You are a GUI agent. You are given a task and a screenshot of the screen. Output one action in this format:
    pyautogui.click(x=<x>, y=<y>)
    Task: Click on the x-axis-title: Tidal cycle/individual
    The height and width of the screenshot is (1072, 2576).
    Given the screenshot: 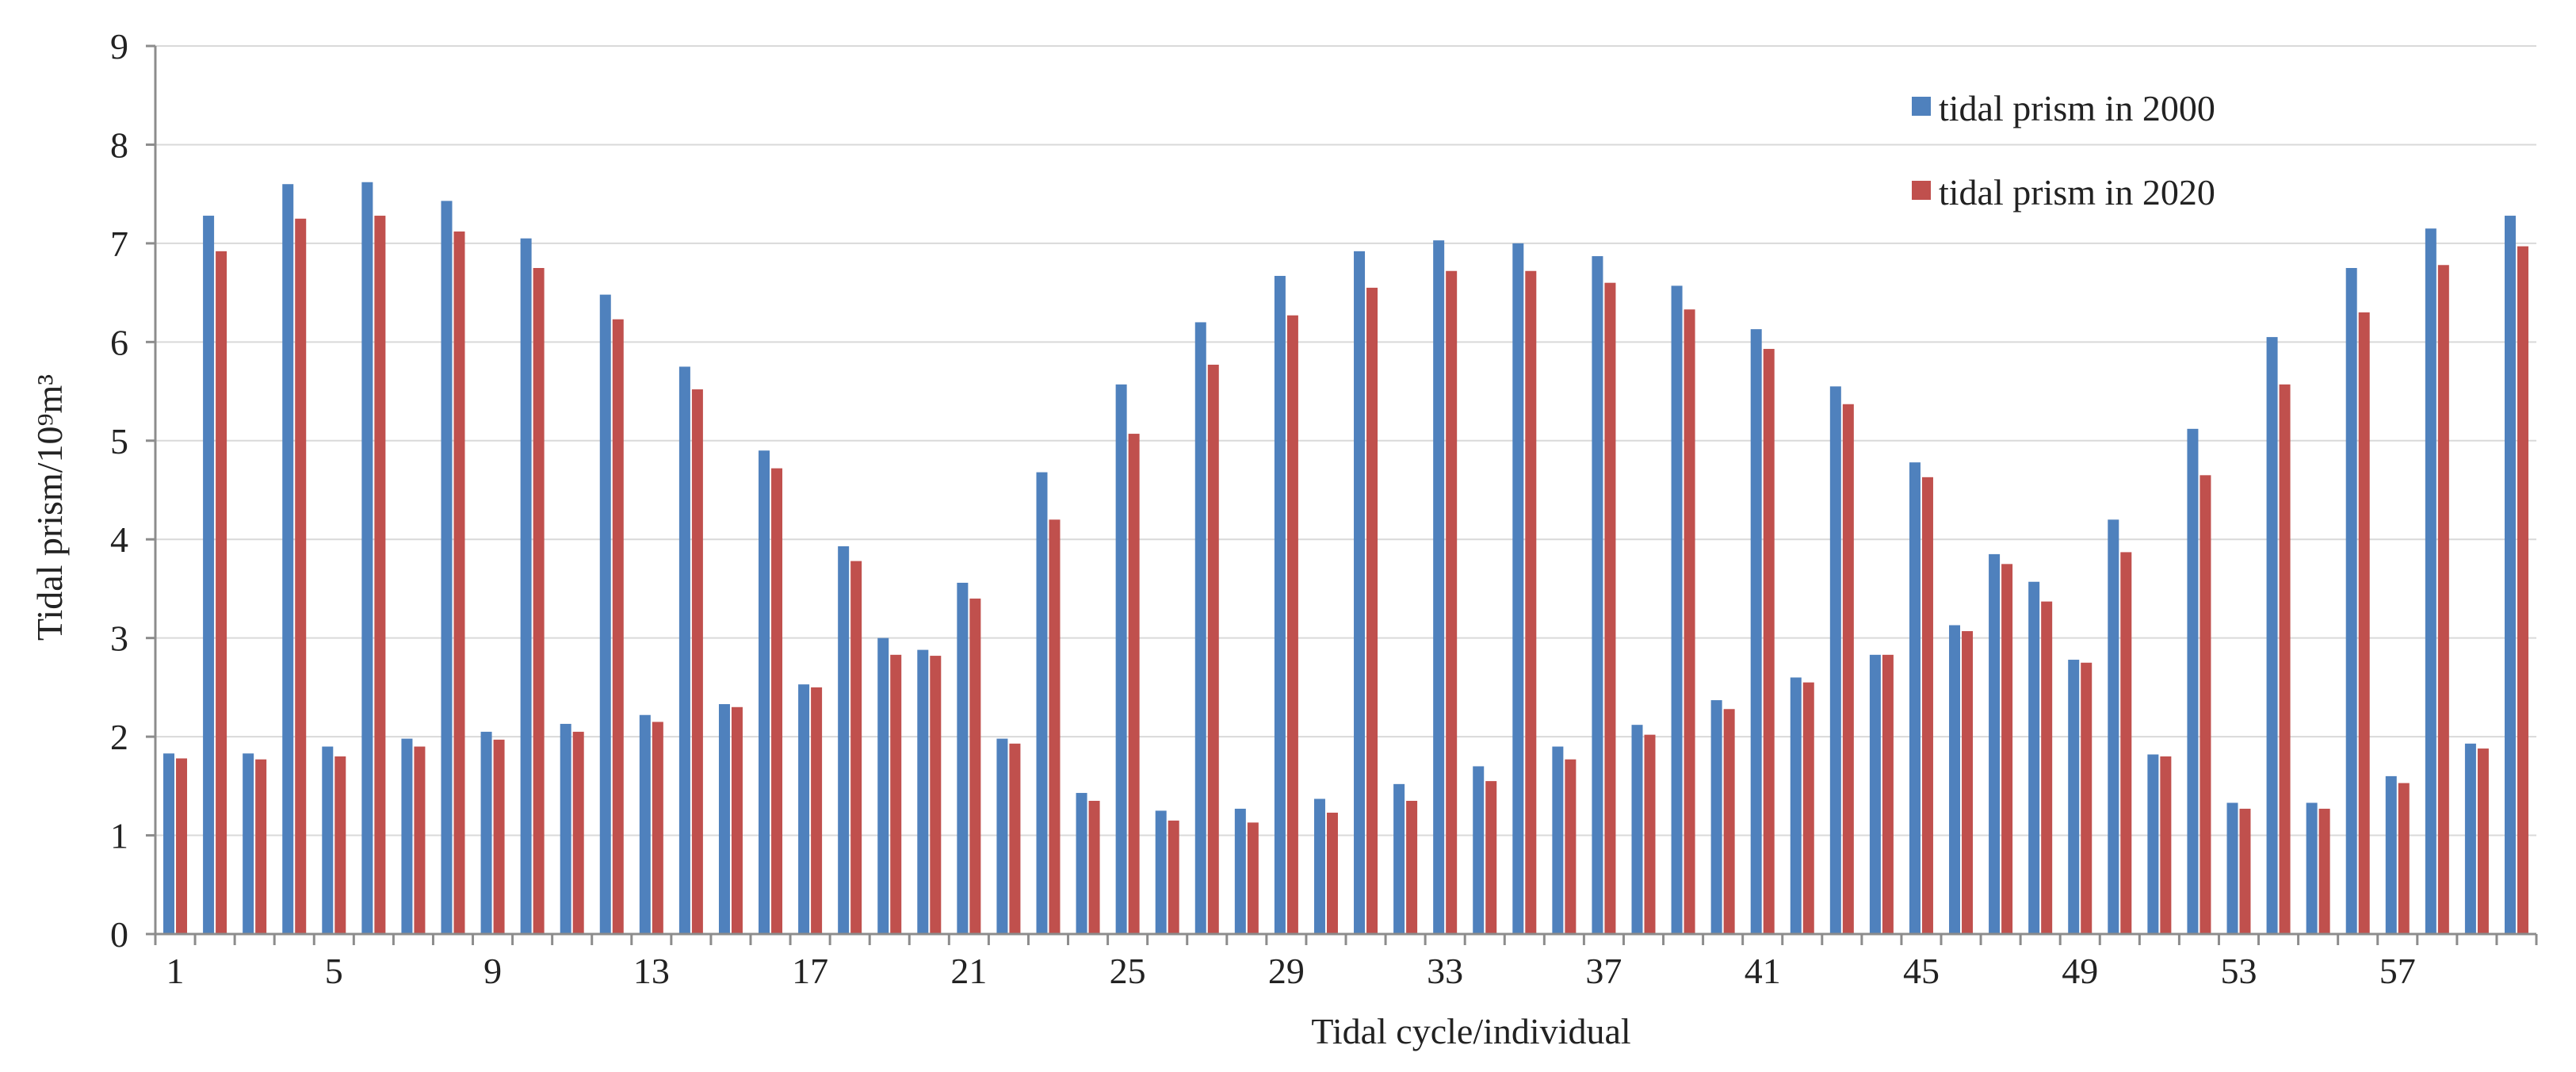 What is the action you would take?
    pyautogui.click(x=1470, y=1031)
    